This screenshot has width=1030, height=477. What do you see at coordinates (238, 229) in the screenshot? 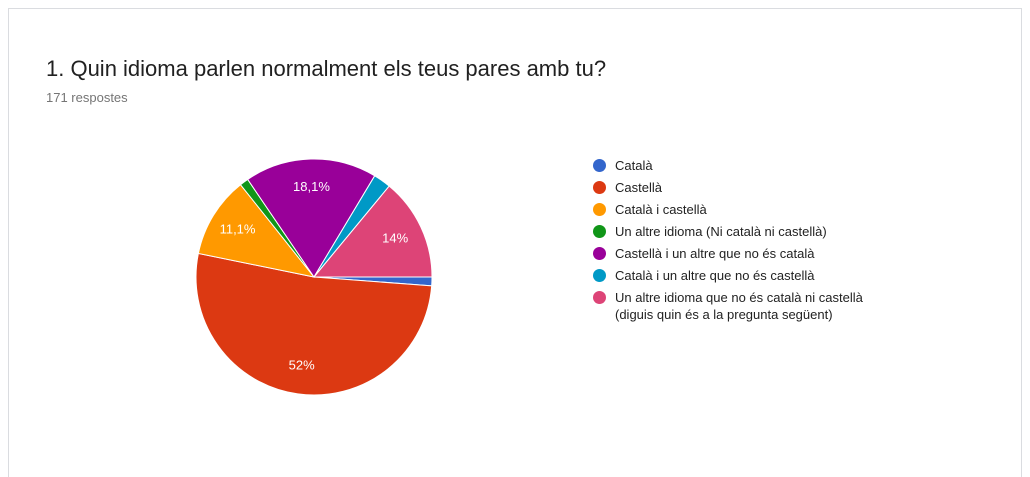
I see `data-label: 11,1%` at bounding box center [238, 229].